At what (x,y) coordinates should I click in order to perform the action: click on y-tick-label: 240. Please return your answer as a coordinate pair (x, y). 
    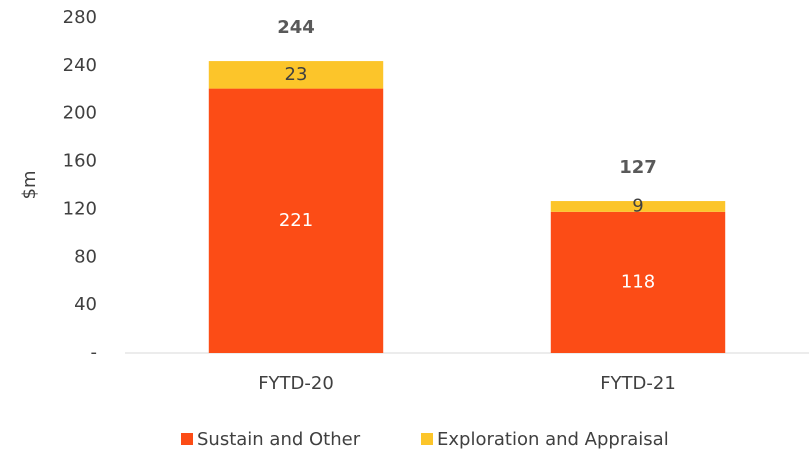
    Looking at the image, I should click on (80, 65).